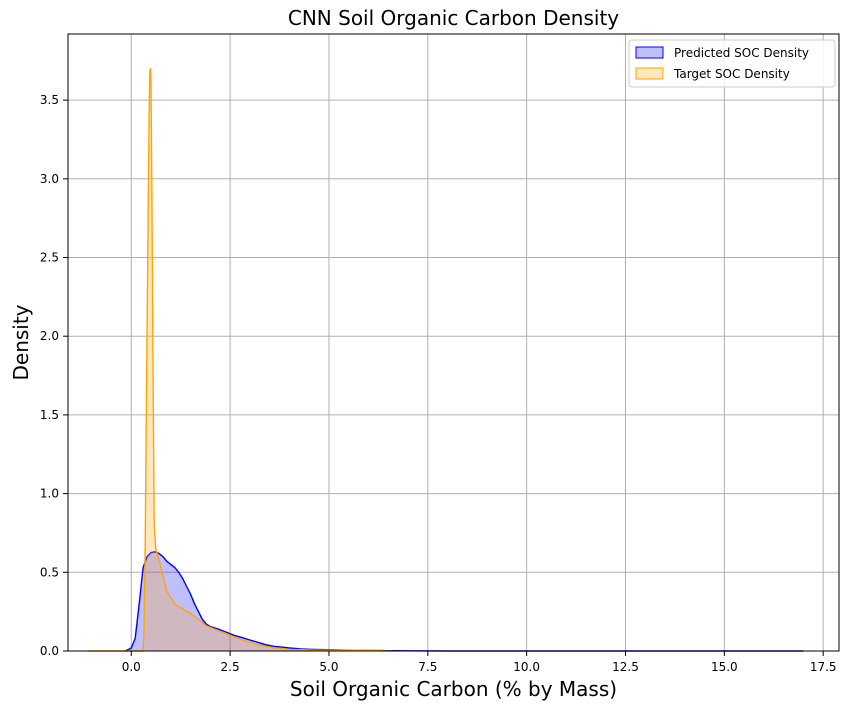 This screenshot has height=713, width=852. Describe the element at coordinates (453, 689) in the screenshot. I see `x-axis-label: Soil Organic Carbon (% by Mass)` at that location.